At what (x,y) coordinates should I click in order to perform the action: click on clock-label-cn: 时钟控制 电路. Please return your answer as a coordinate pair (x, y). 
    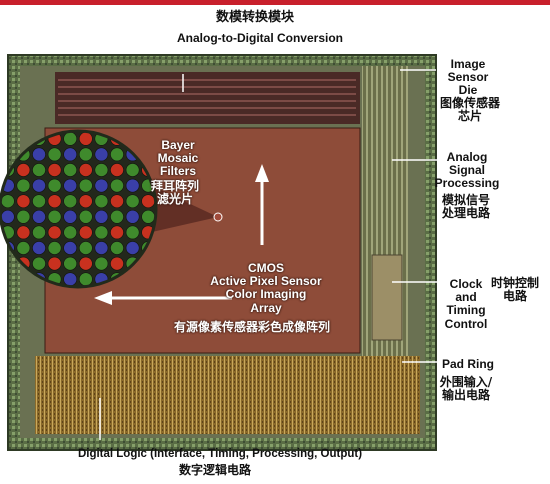
    Looking at the image, I should click on (514, 290).